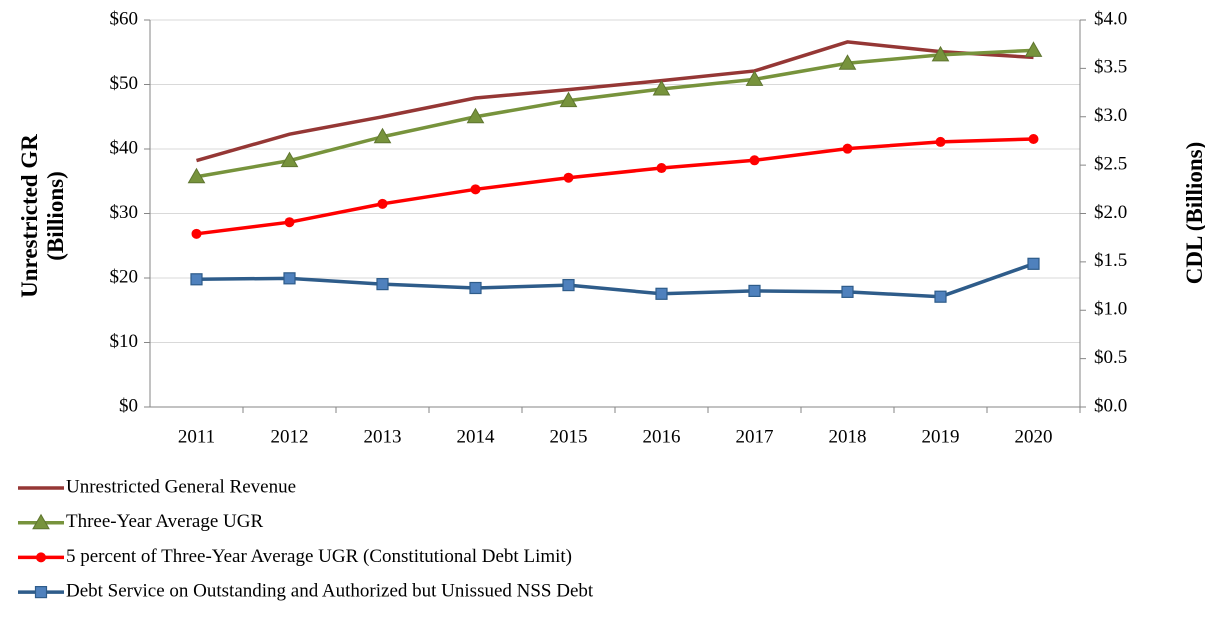 The image size is (1205, 621). Describe the element at coordinates (128, 405) in the screenshot. I see `y-tick-label: $0` at that location.